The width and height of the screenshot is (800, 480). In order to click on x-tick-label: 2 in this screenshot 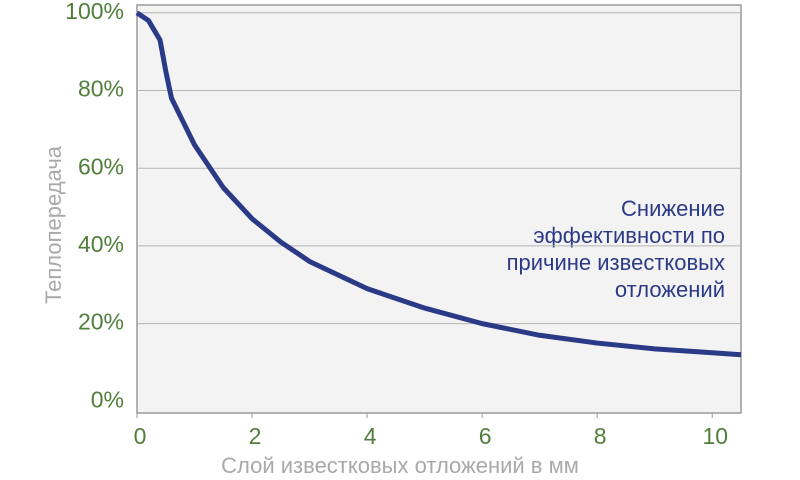, I will do `click(255, 436)`.